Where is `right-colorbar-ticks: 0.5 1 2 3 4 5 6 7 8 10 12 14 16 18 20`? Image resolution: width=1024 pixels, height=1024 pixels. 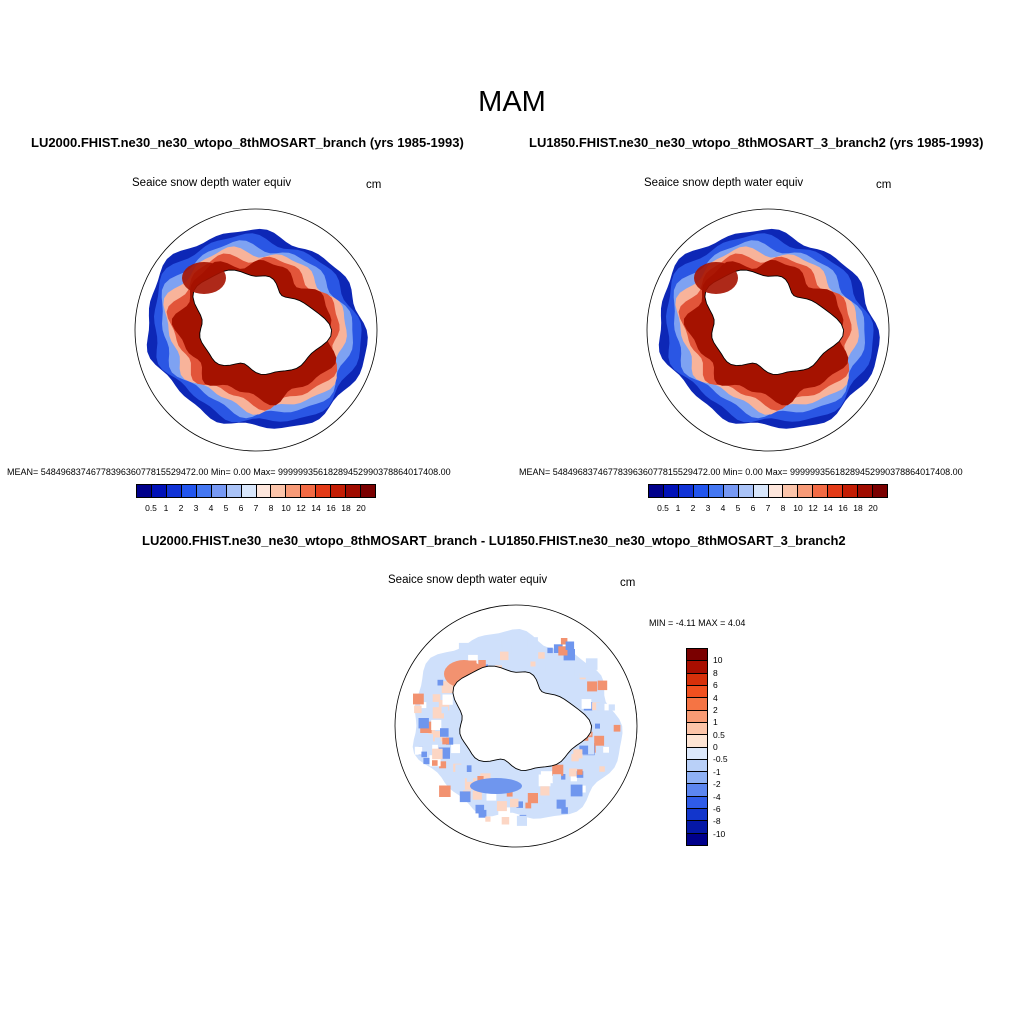
right-colorbar-ticks: 0.5 1 2 3 4 5 6 7 8 10 12 14 16 18 20 is located at coordinates (768, 509).